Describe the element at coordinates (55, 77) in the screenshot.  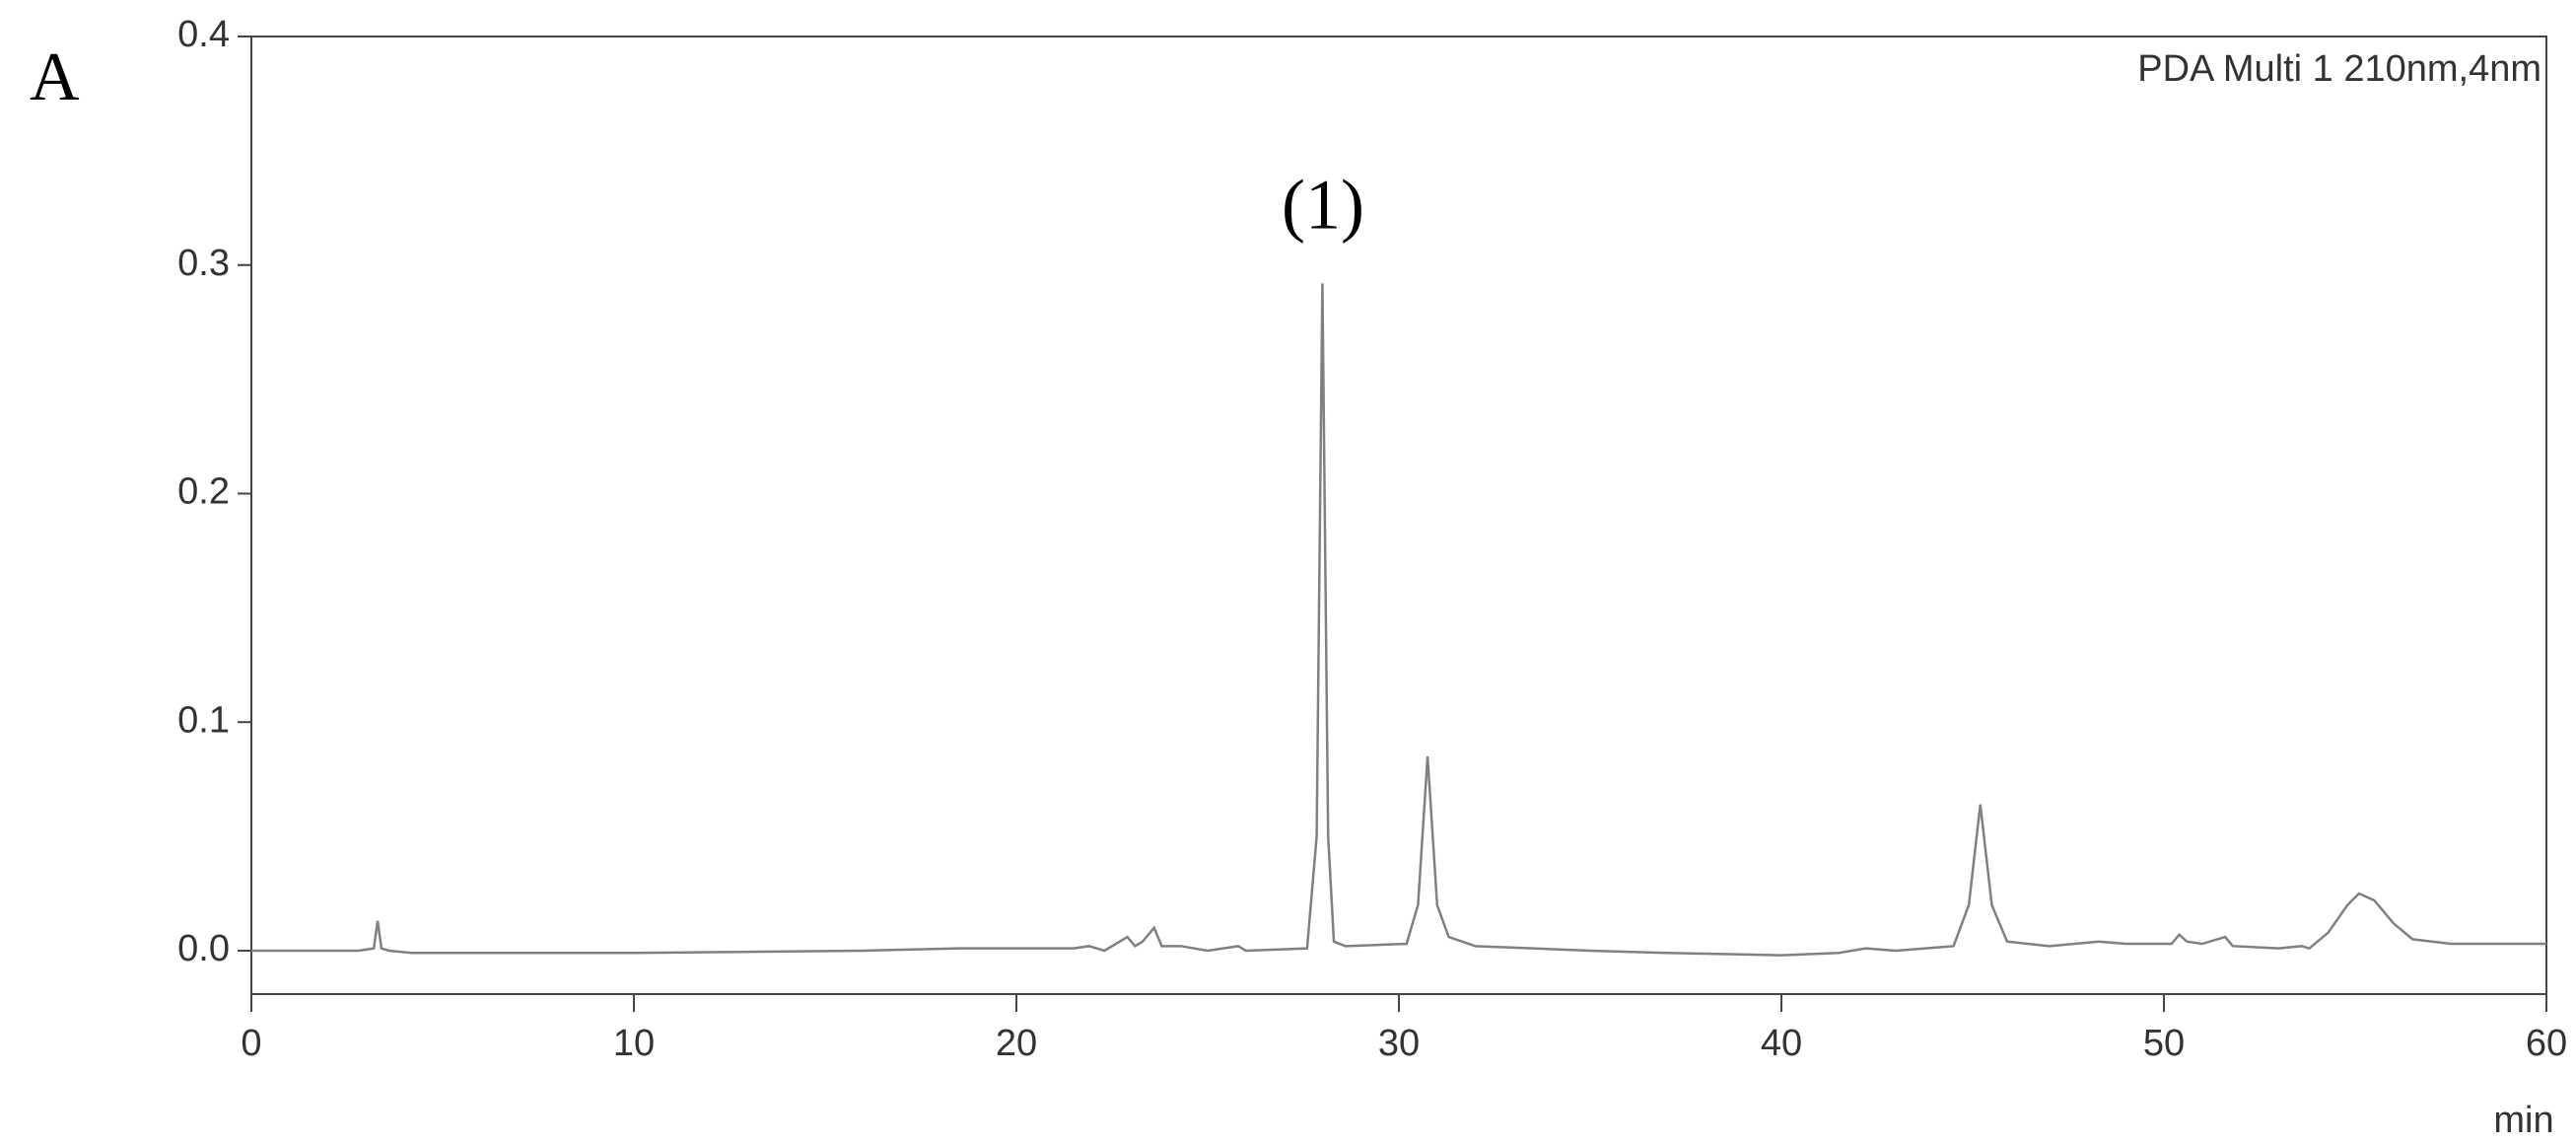
I see `panel-label: A` at that location.